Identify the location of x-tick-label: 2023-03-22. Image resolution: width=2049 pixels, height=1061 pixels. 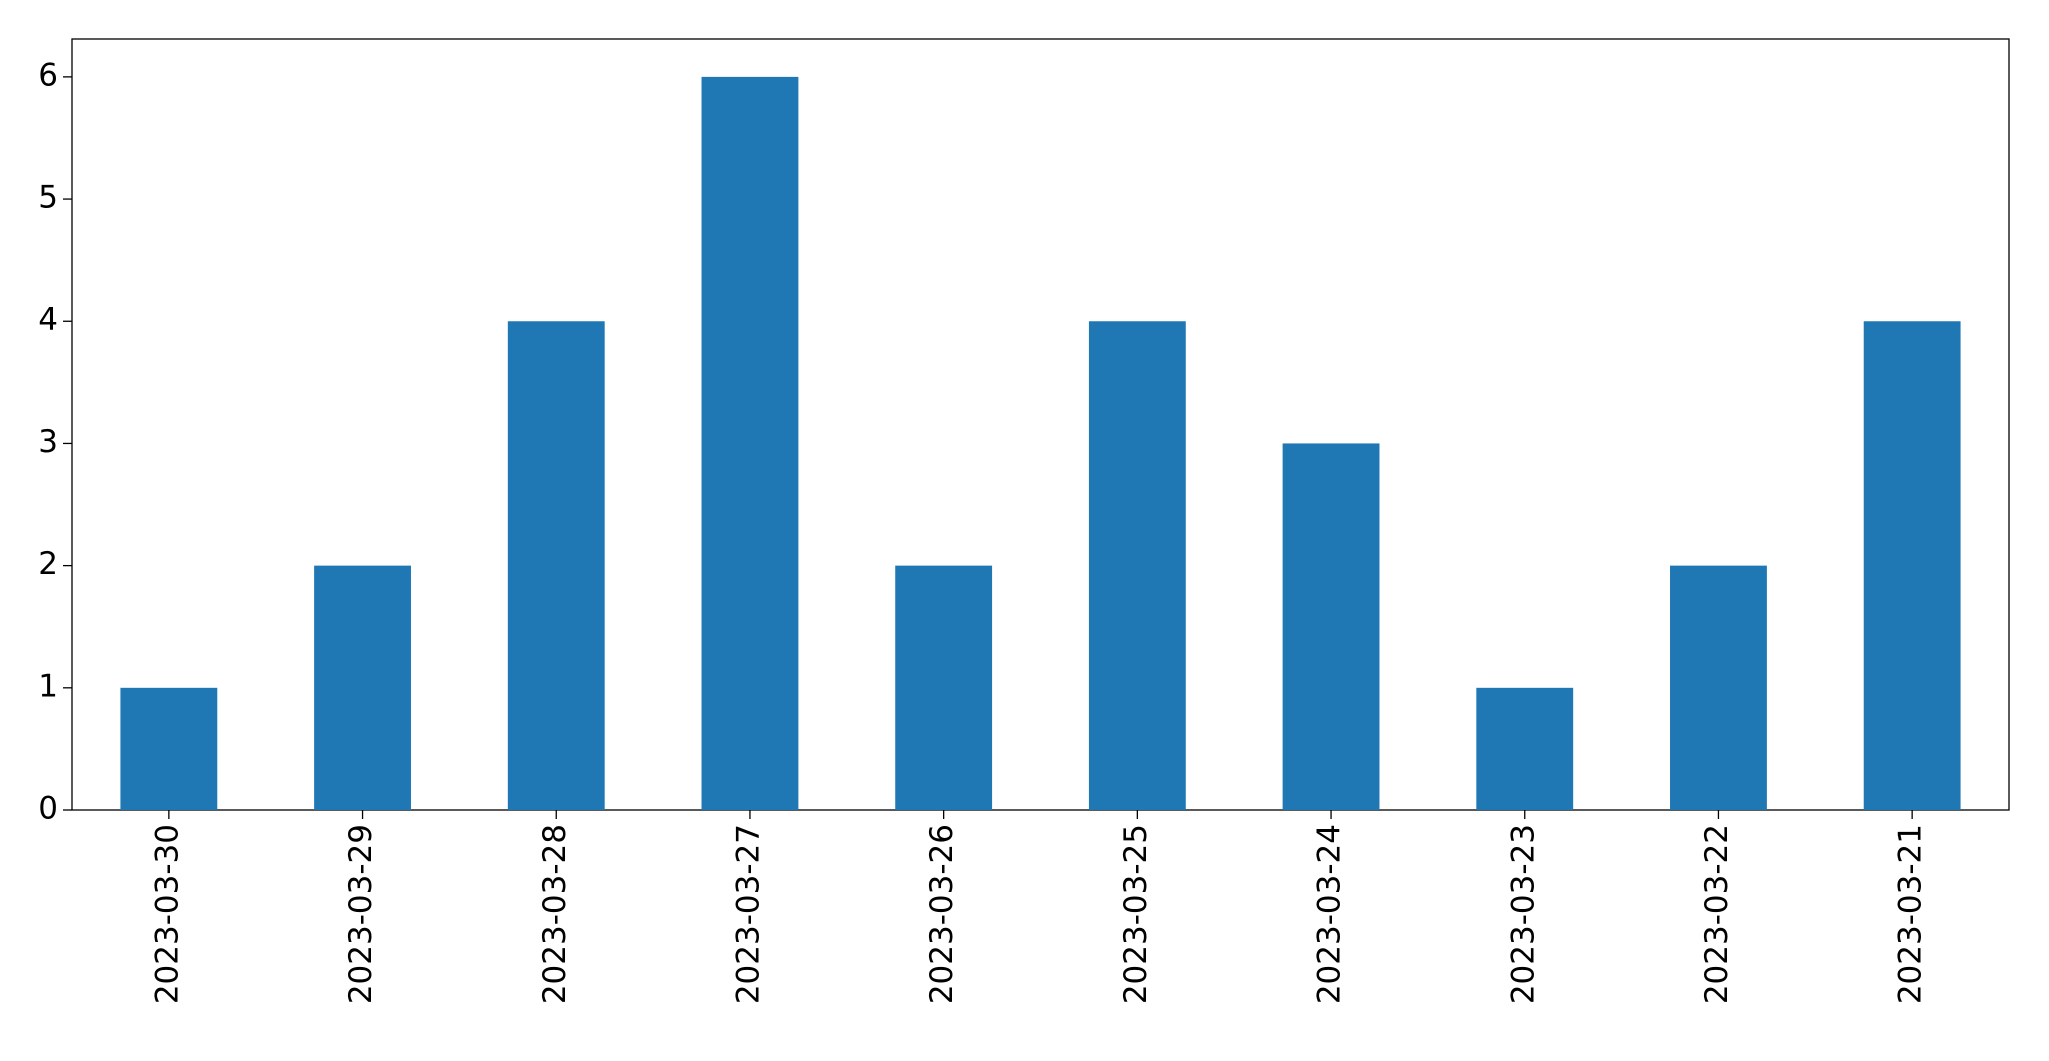
(1717, 914).